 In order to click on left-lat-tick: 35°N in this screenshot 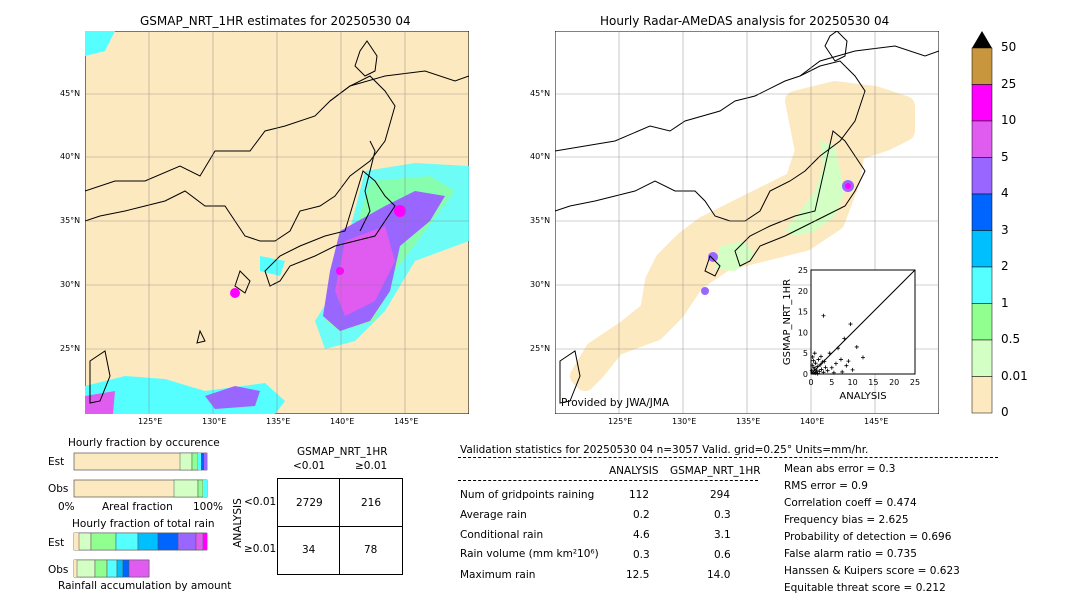, I will do `click(70, 220)`.